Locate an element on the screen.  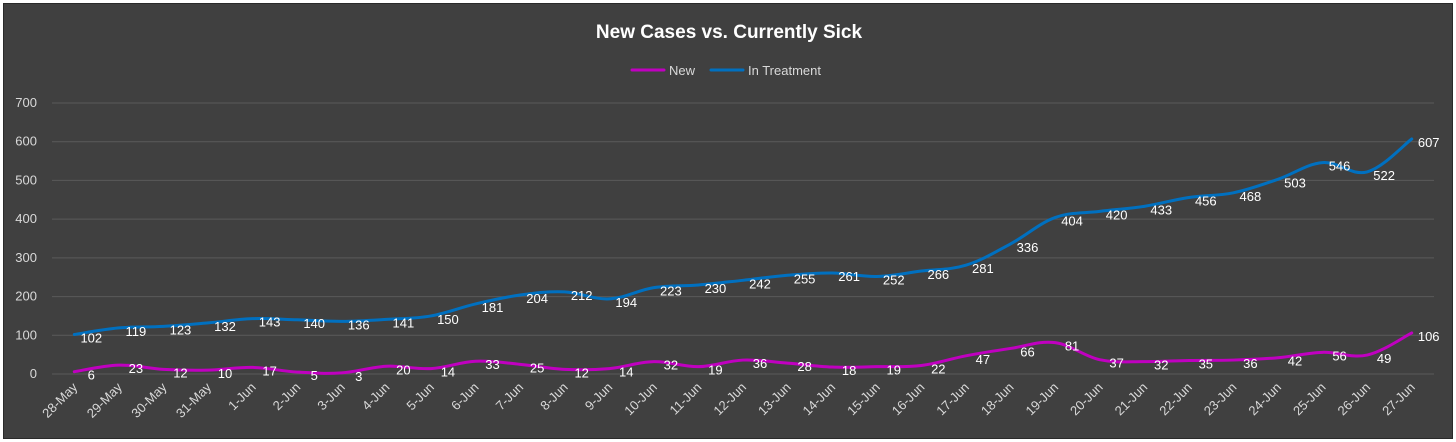
x-tick-label: 21-Jun is located at coordinates (1131, 399).